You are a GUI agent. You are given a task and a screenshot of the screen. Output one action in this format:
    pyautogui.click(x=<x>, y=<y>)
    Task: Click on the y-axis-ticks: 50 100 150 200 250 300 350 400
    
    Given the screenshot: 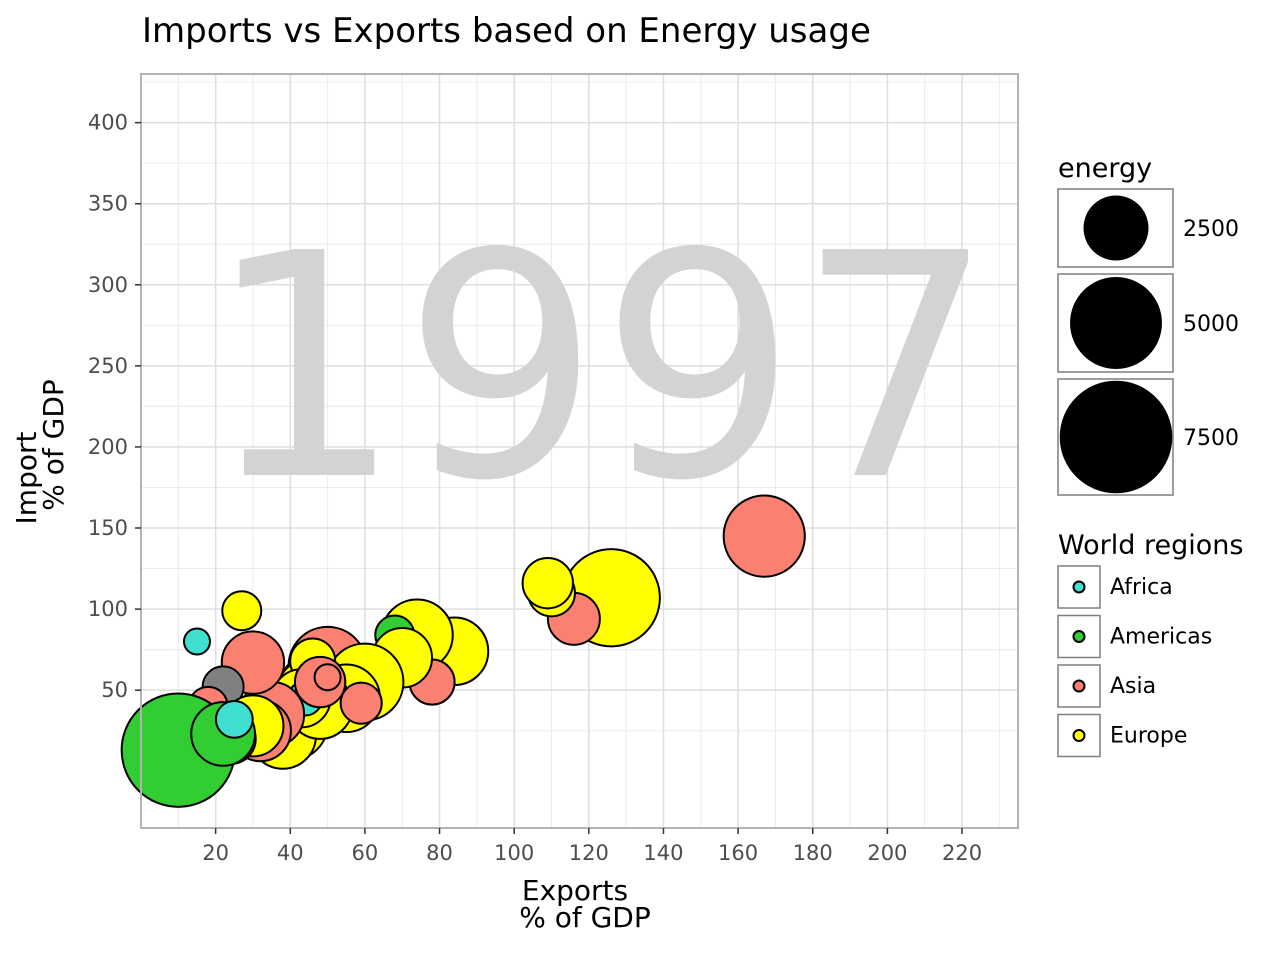 What is the action you would take?
    pyautogui.click(x=114, y=406)
    